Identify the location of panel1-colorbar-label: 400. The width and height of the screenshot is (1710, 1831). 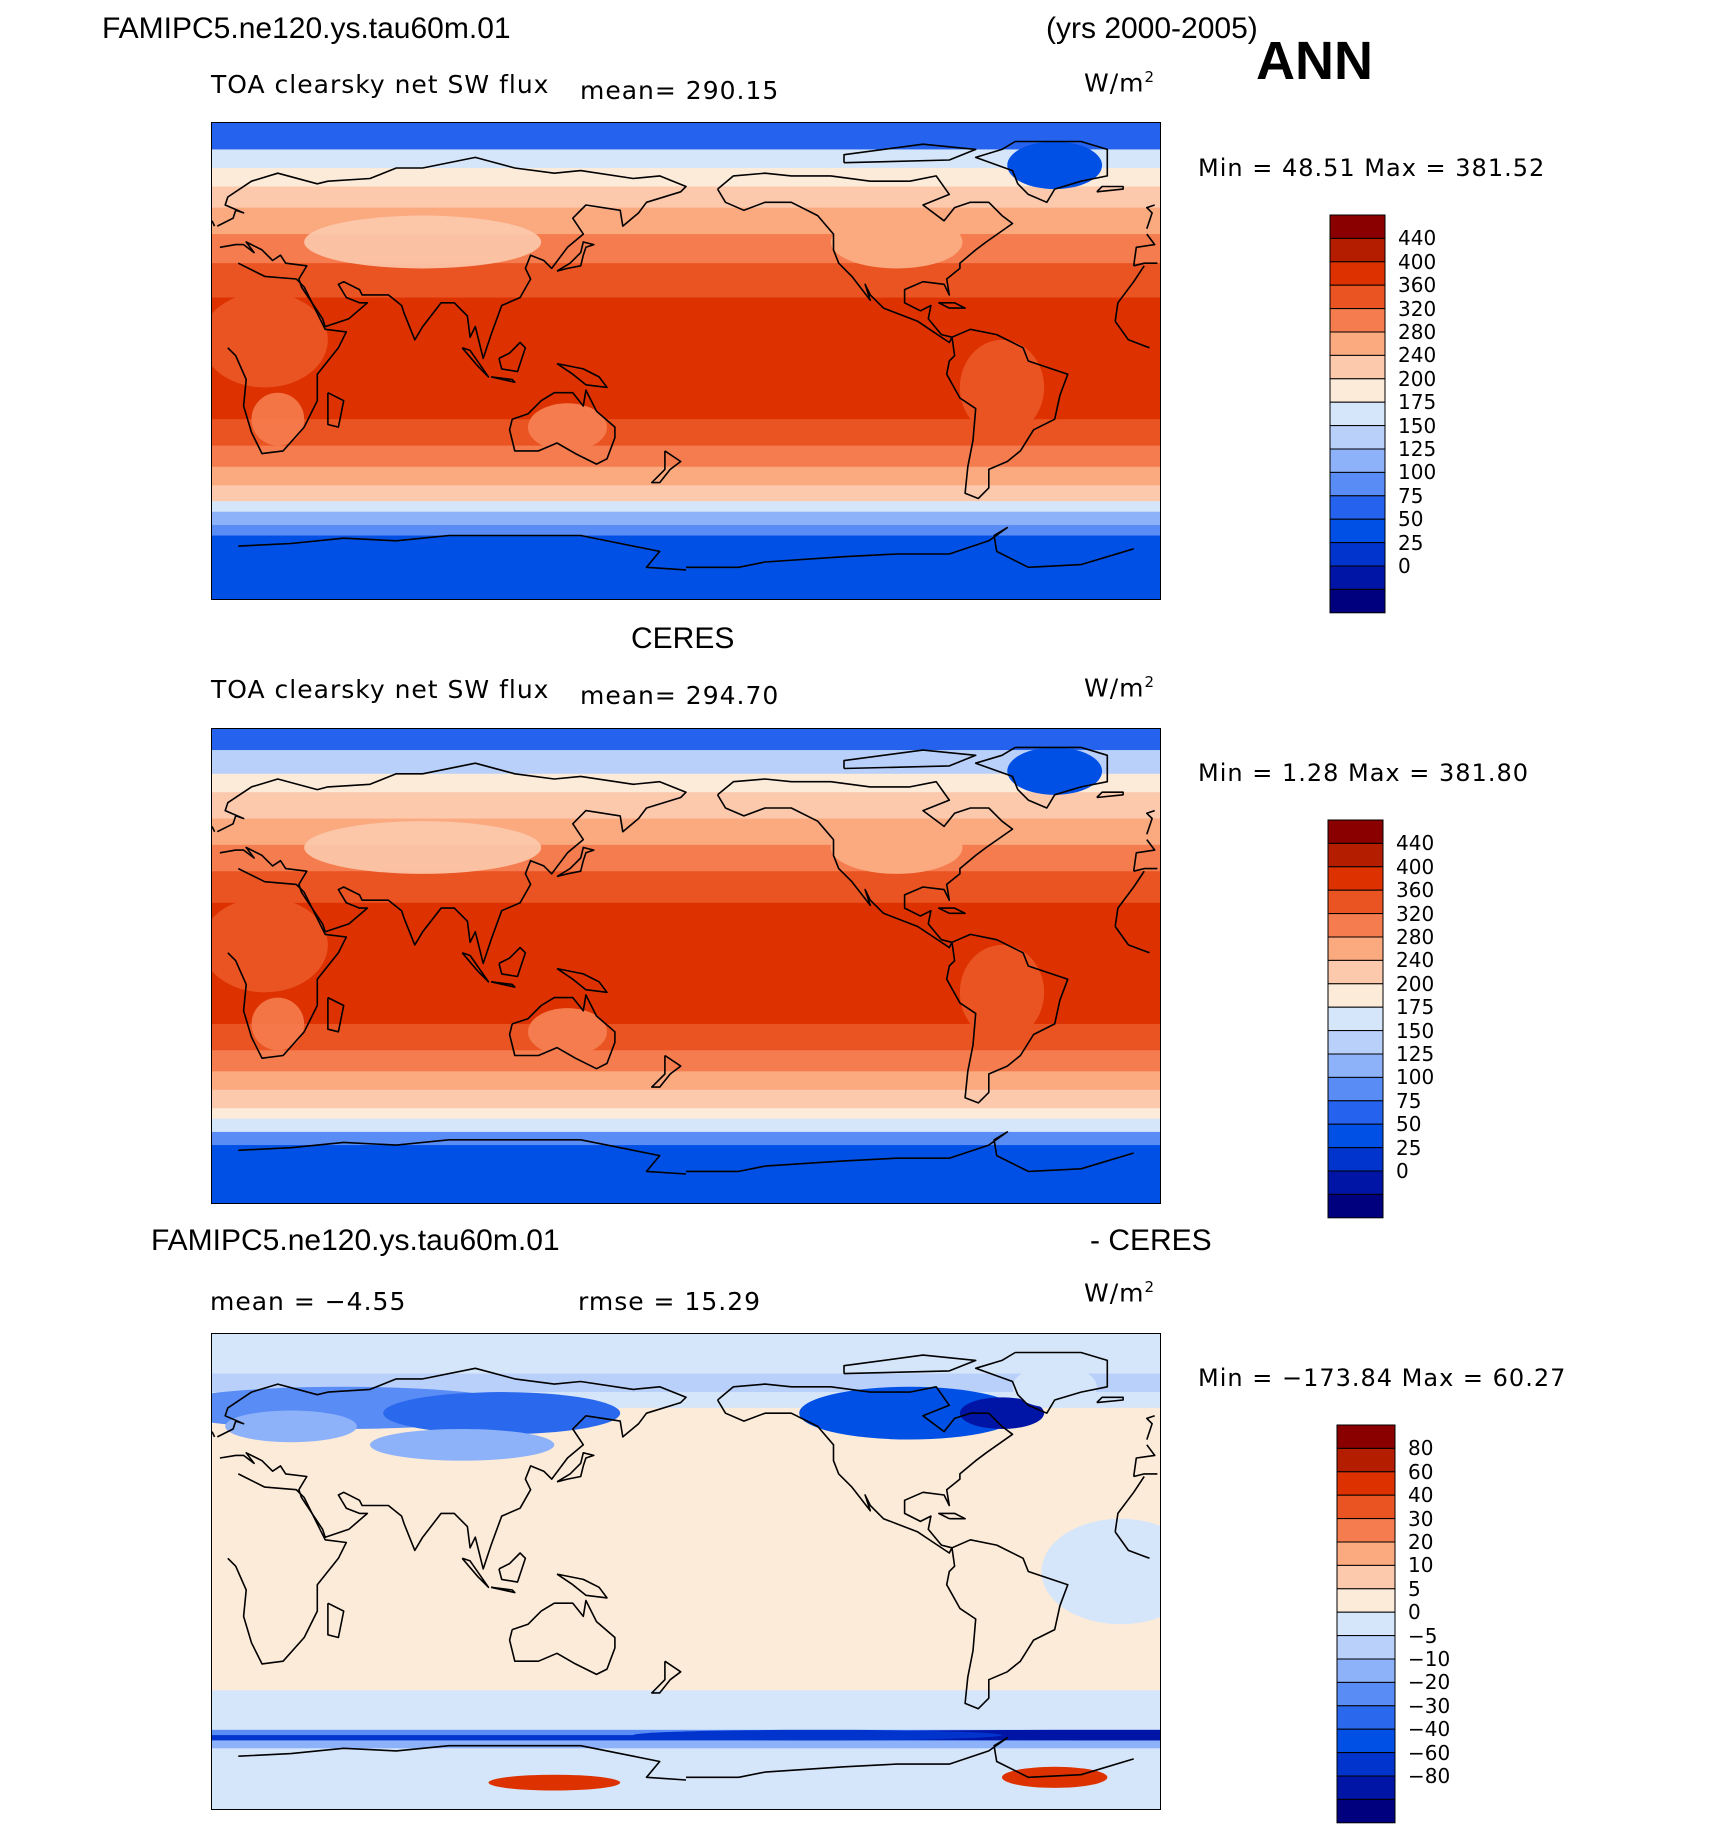
(1417, 261).